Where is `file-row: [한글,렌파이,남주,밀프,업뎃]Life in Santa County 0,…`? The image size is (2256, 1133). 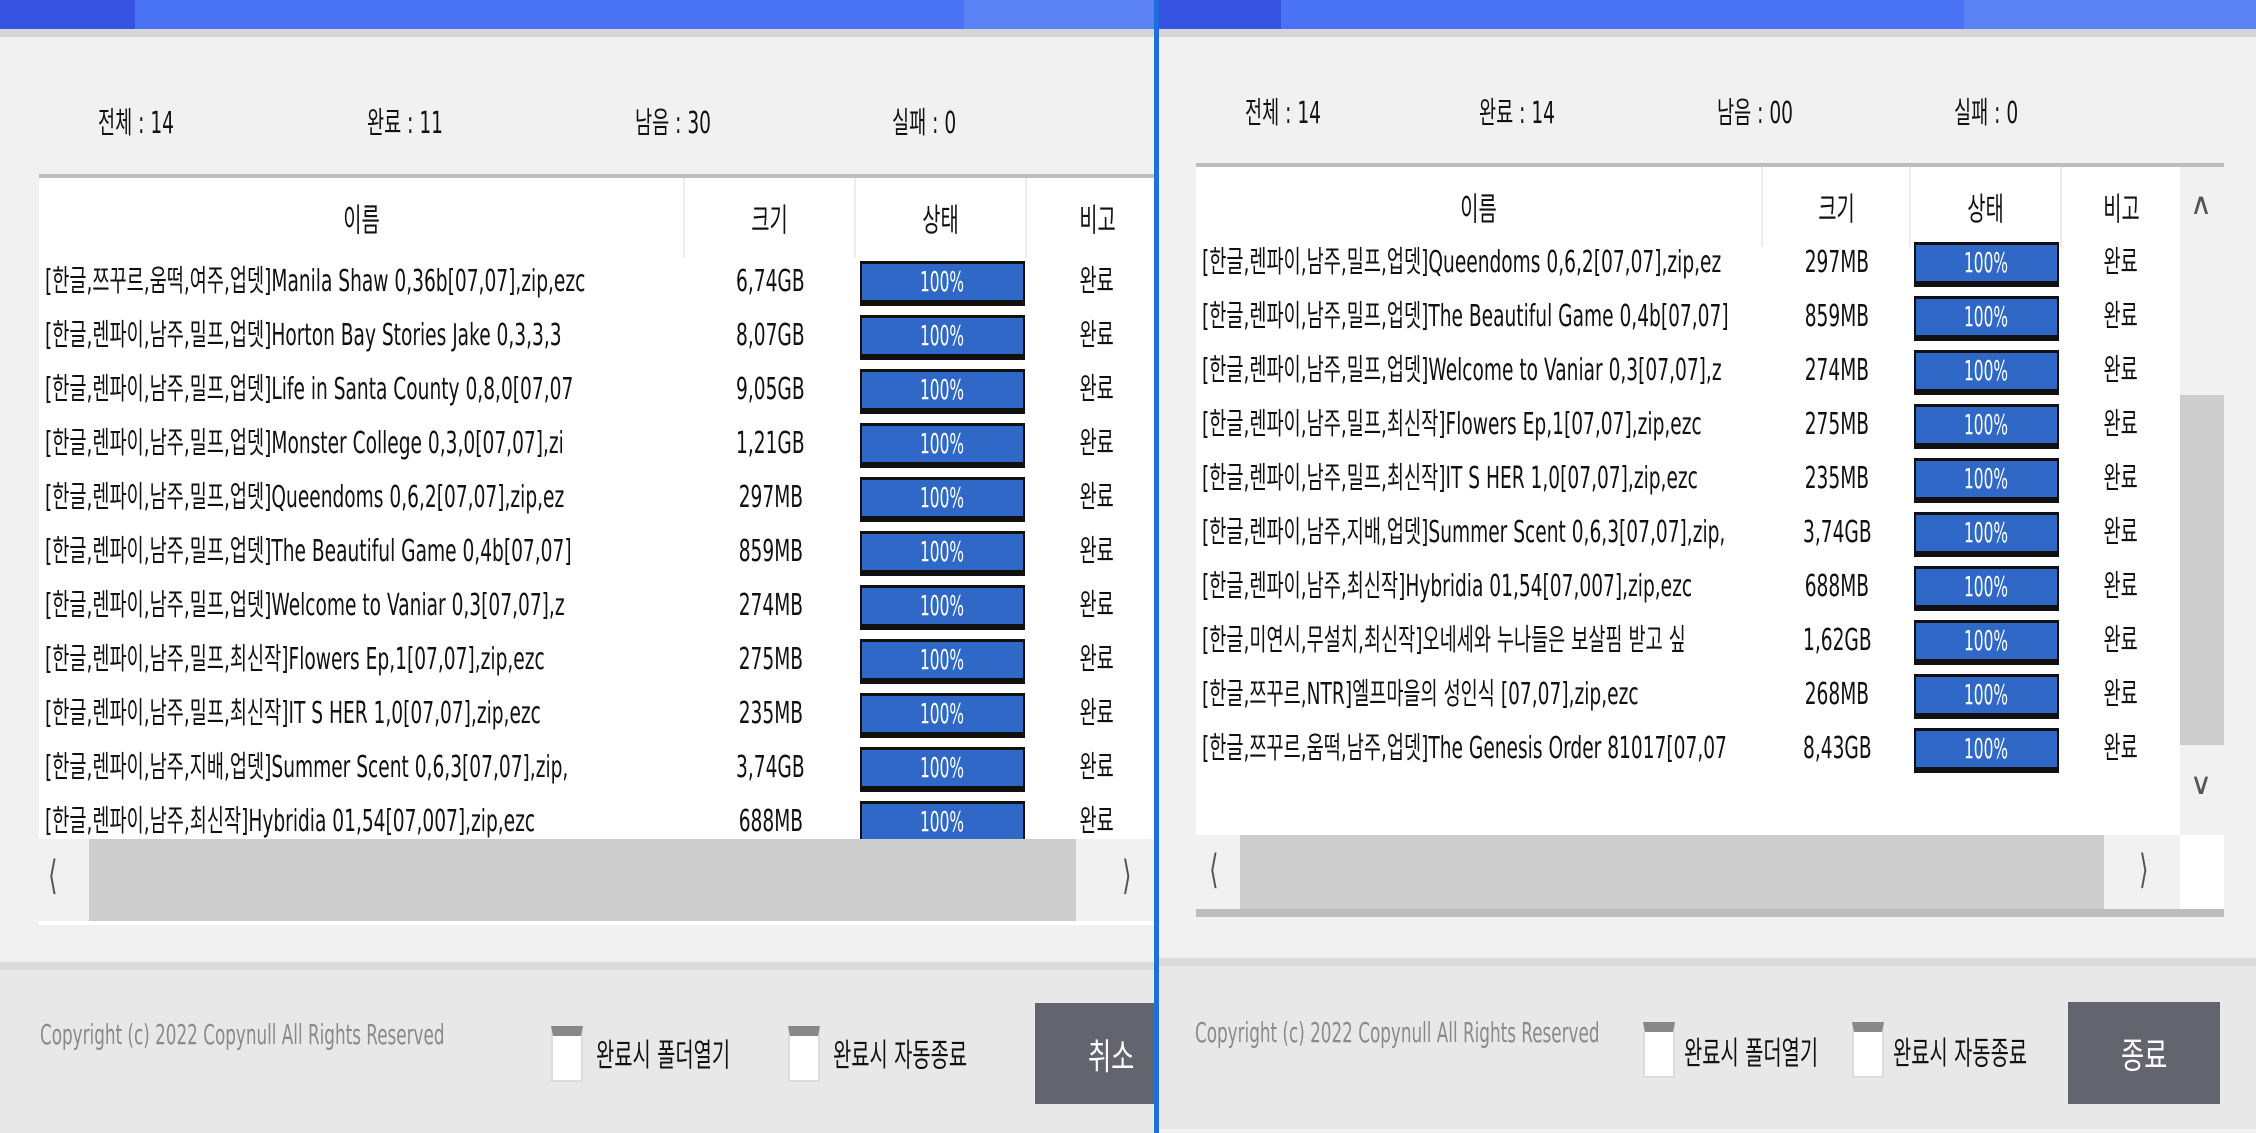 file-row: [한글,렌파이,남주,밀프,업뎃]Life in Santa County 0,… is located at coordinates (576, 392).